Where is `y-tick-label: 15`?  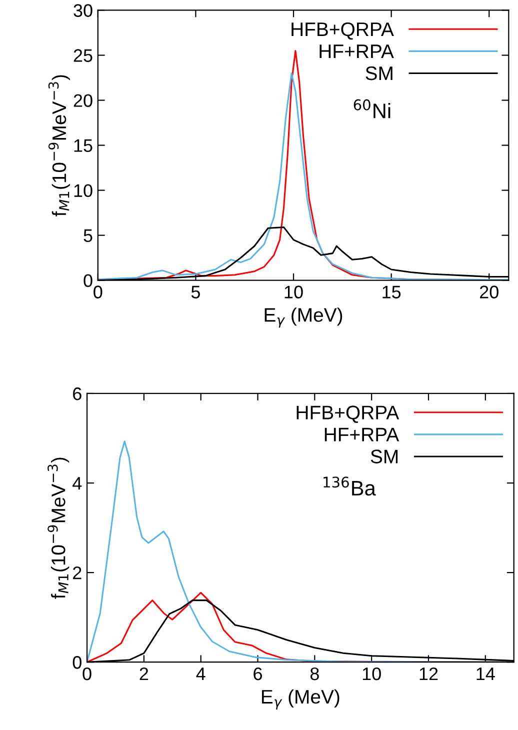 y-tick-label: 15 is located at coordinates (83, 145).